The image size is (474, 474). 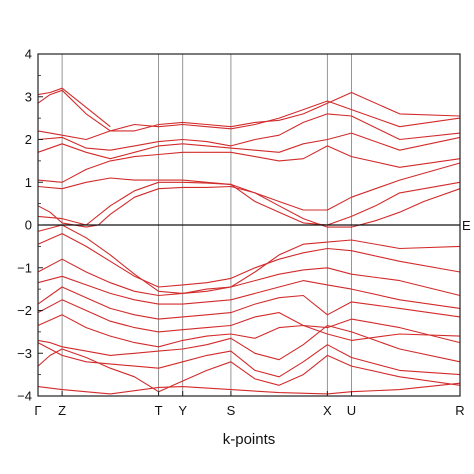 I want to click on x-tick-label: T, so click(x=159, y=410).